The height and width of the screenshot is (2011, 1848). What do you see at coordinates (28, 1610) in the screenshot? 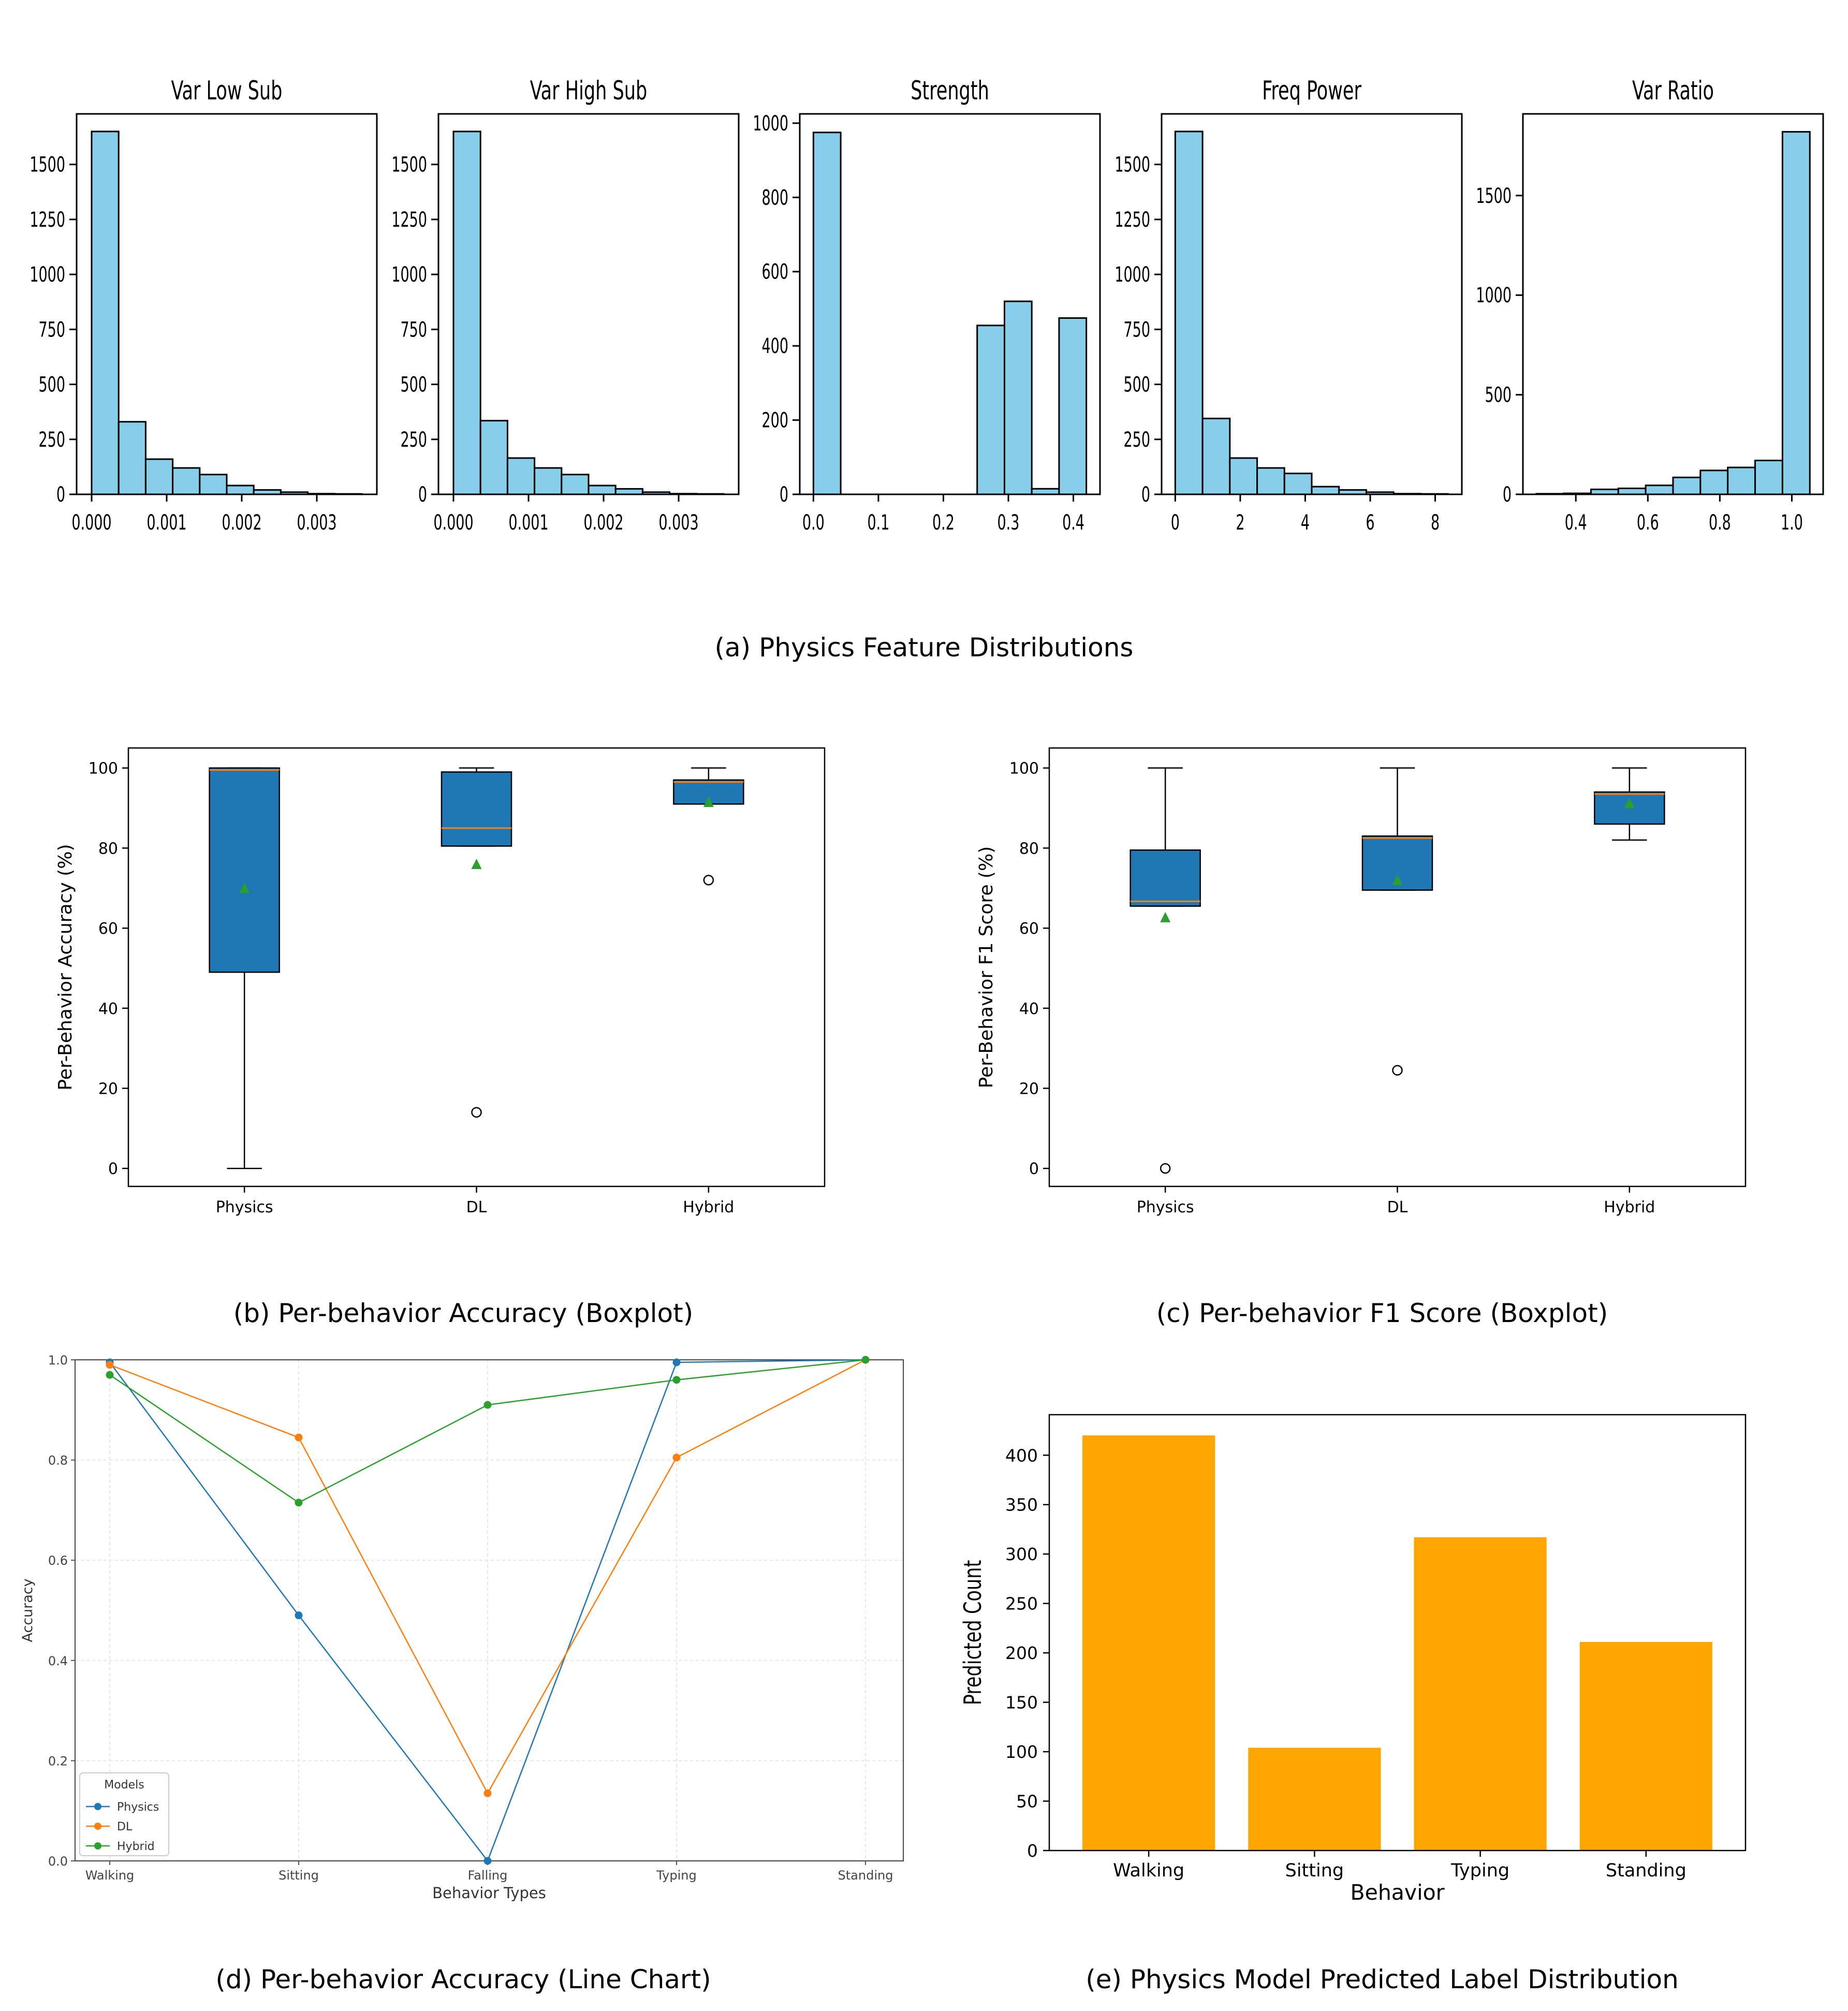
I see `y-axis-label: Accuracy` at bounding box center [28, 1610].